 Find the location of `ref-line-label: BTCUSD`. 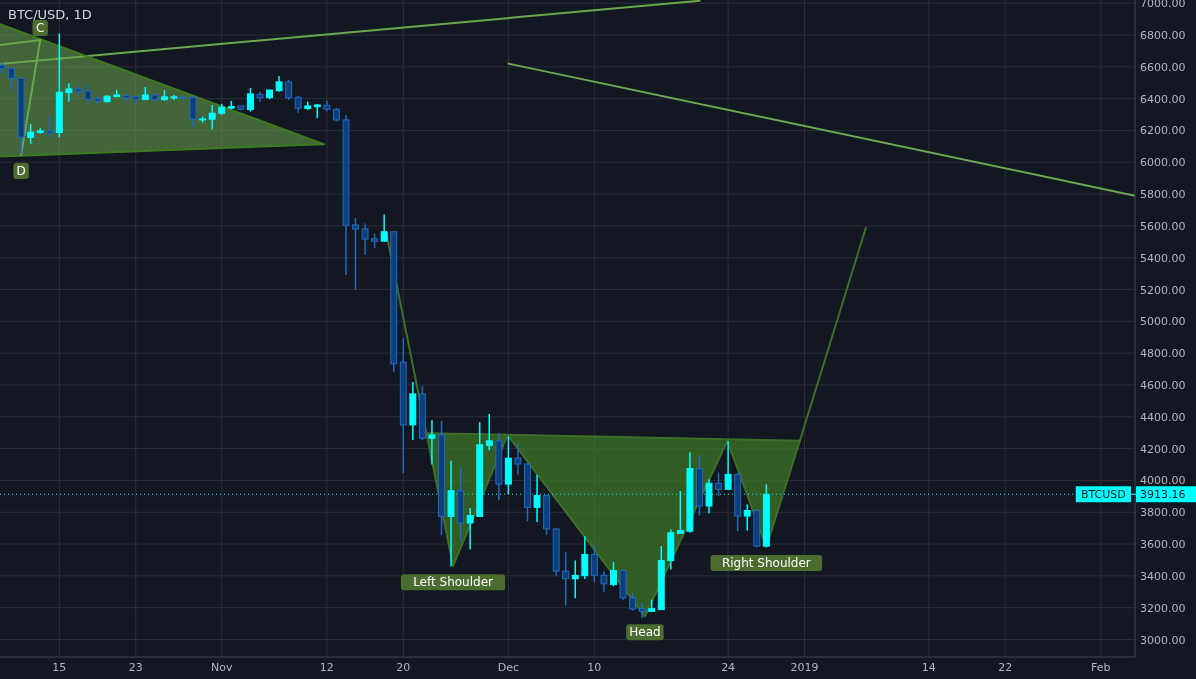

ref-line-label: BTCUSD is located at coordinates (1103, 495).